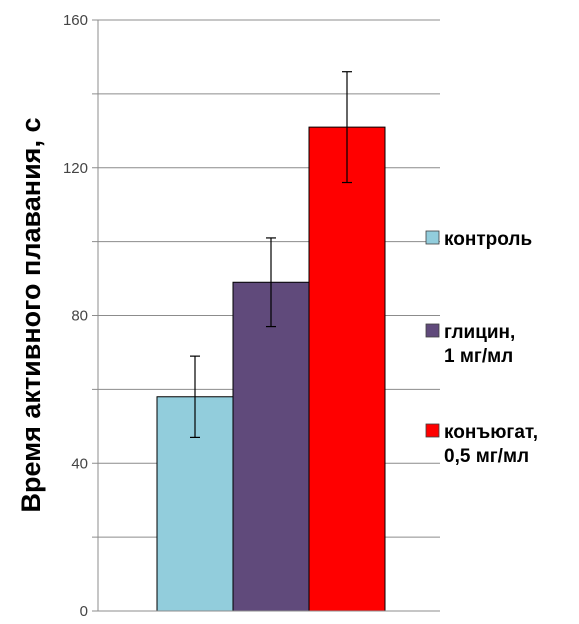 The height and width of the screenshot is (624, 579). What do you see at coordinates (84, 611) in the screenshot?
I see `y-tick-label: 0` at bounding box center [84, 611].